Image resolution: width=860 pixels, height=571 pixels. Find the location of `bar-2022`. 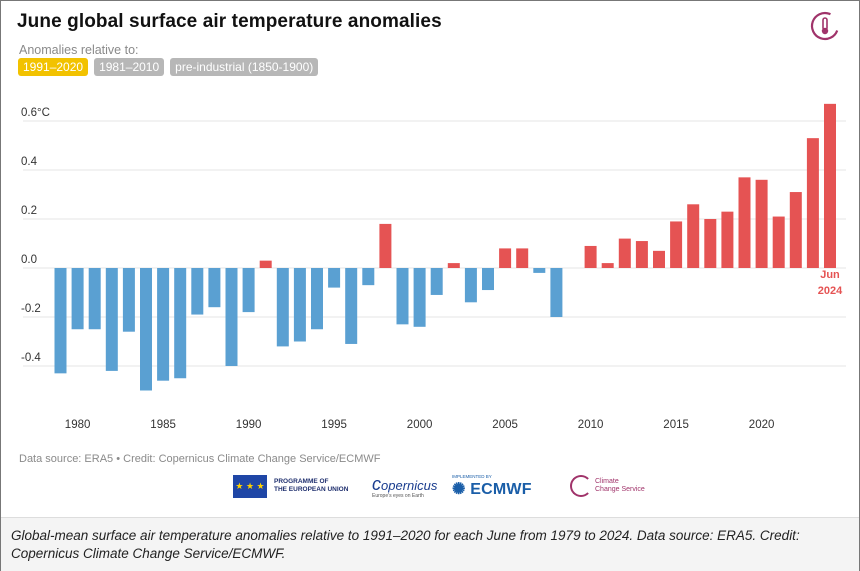

bar-2022 is located at coordinates (795, 230).